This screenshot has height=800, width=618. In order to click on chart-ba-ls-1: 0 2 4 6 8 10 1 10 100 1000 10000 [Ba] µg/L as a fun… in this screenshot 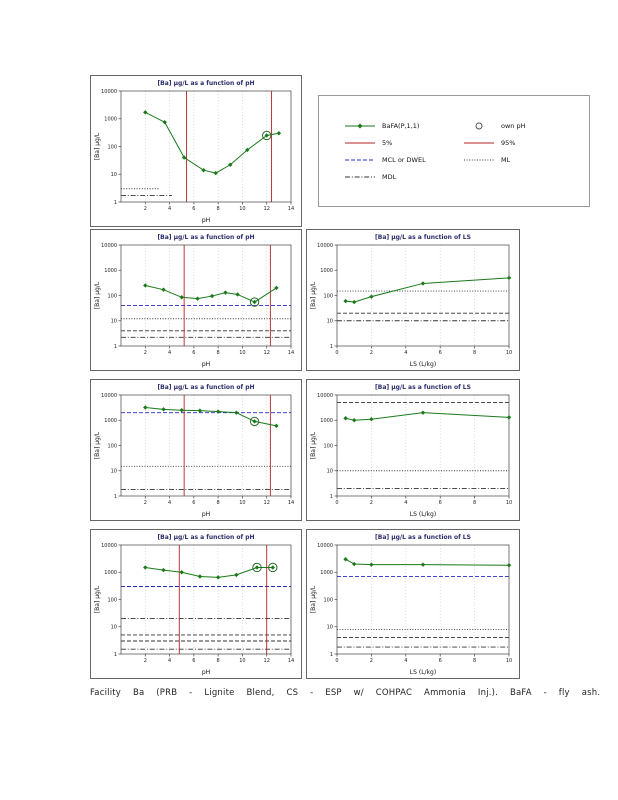, I will do `click(413, 300)`.